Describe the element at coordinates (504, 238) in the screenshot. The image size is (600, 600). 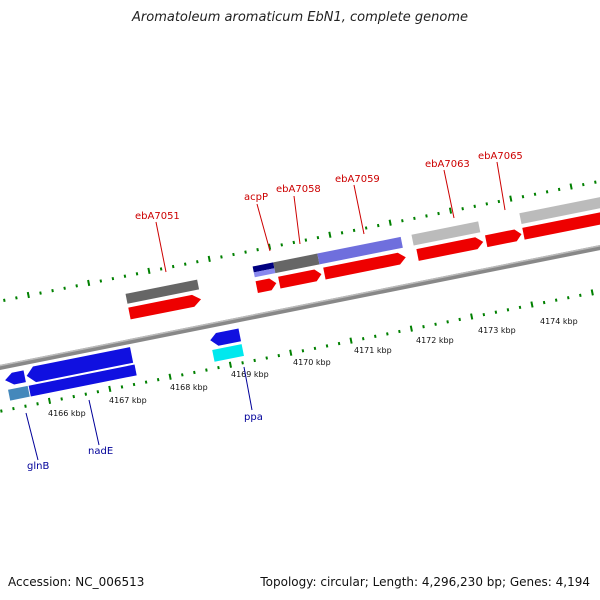
I see `cds-arrow-ebA7065` at that location.